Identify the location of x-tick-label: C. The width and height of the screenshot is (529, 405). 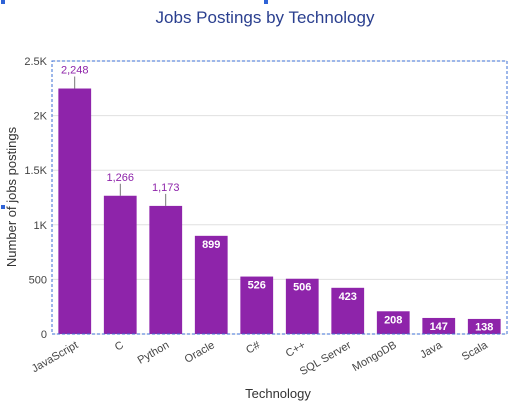
(119, 346).